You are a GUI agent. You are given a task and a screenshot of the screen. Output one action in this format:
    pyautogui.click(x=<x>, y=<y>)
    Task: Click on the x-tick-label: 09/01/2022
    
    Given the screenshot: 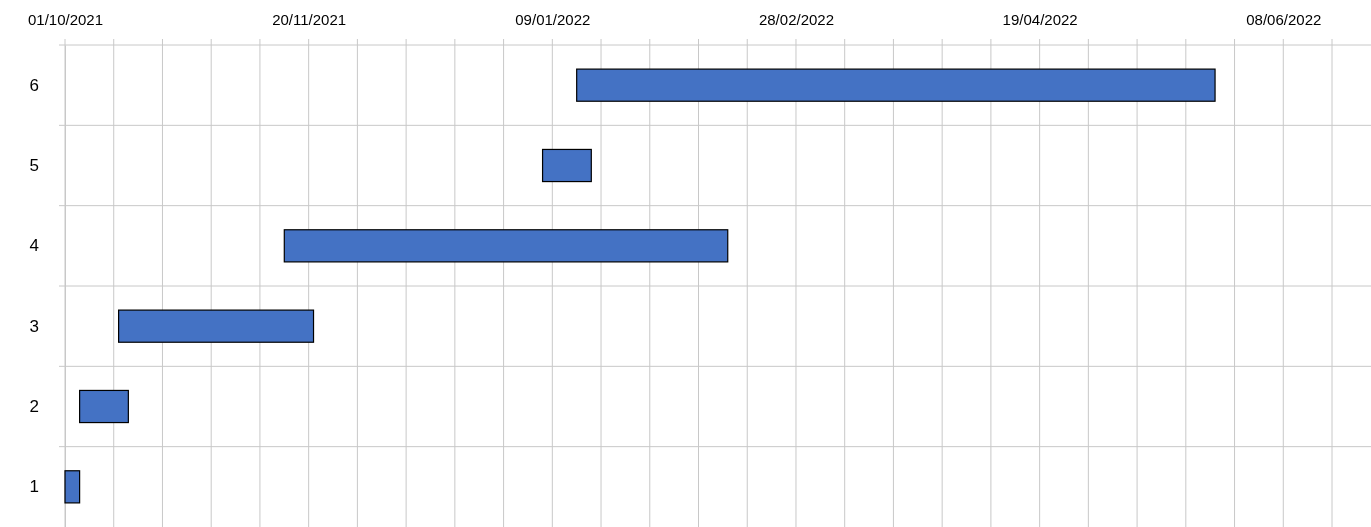 What is the action you would take?
    pyautogui.click(x=553, y=19)
    